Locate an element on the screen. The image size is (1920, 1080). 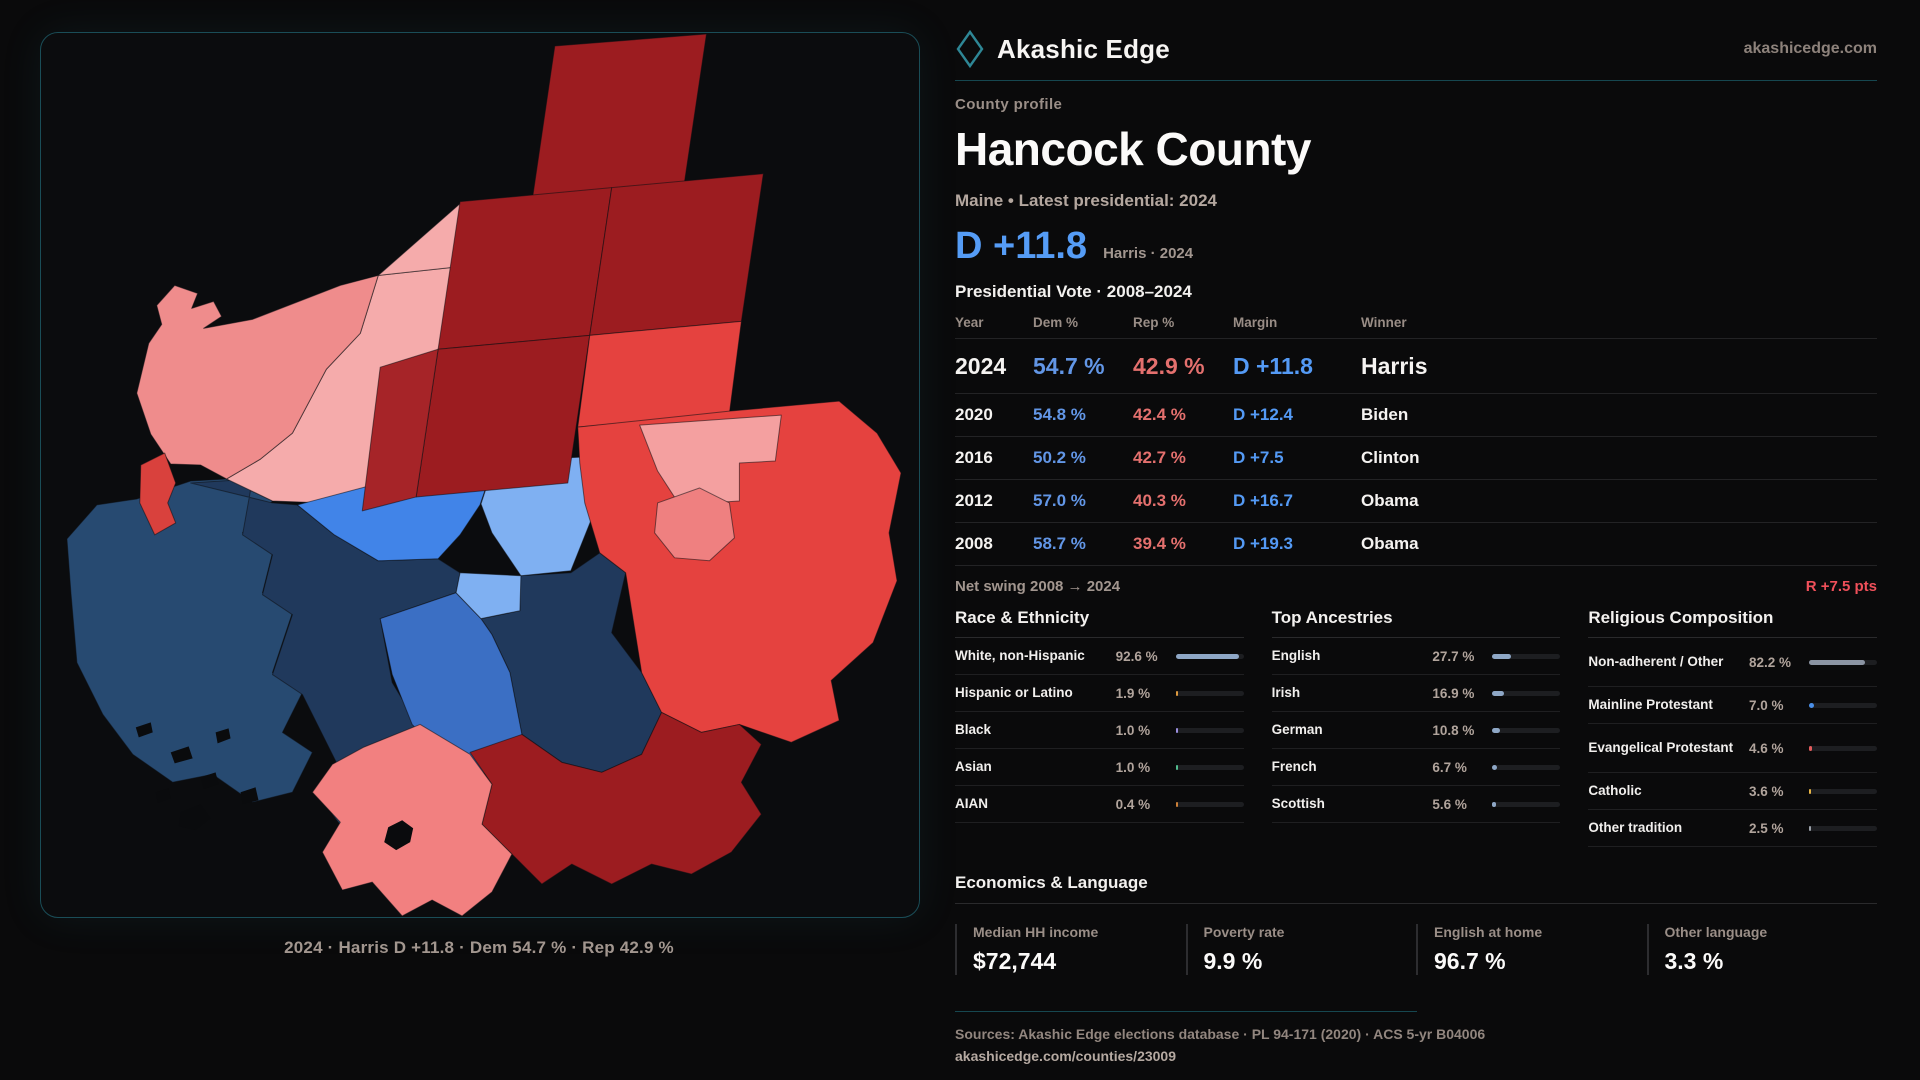
demo-label: AIAN is located at coordinates (971, 803).